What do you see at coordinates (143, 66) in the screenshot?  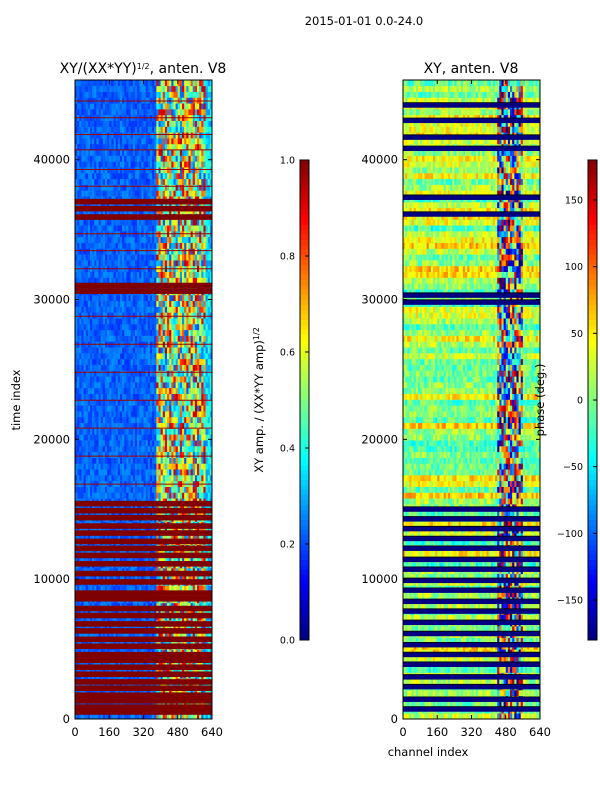 I see `amplitude-title-power: 1/2` at bounding box center [143, 66].